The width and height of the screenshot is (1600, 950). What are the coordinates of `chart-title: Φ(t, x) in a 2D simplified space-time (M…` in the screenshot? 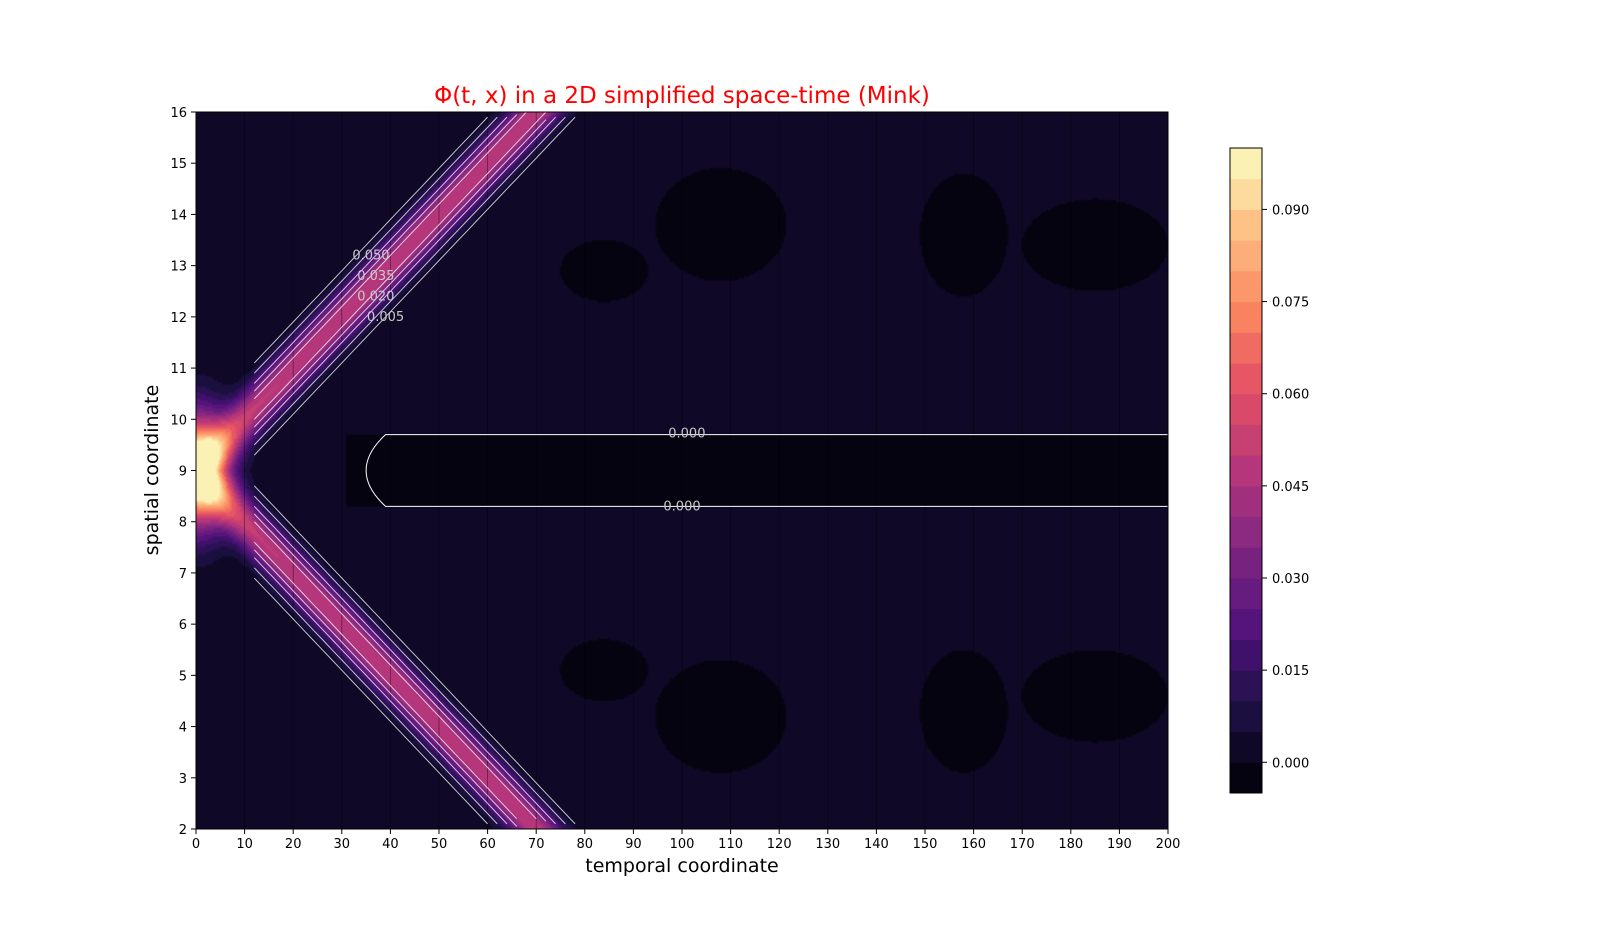 It's located at (682, 96).